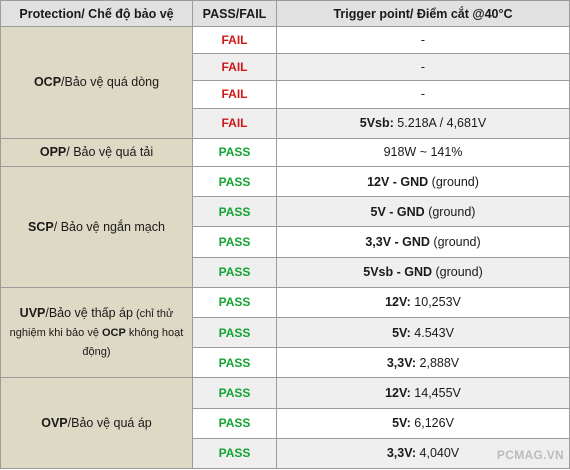  I want to click on table-row: PASS 5Vsb - GND (ground), so click(285, 272).